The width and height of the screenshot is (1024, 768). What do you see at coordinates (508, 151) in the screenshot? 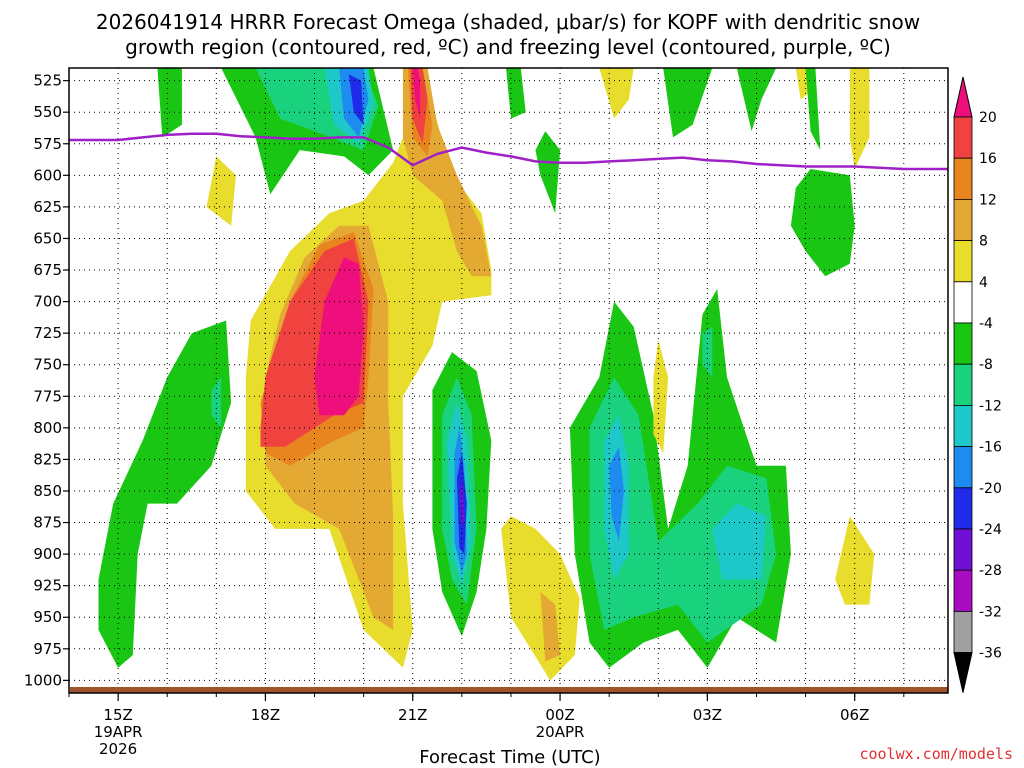
I see `freezing-level-line` at bounding box center [508, 151].